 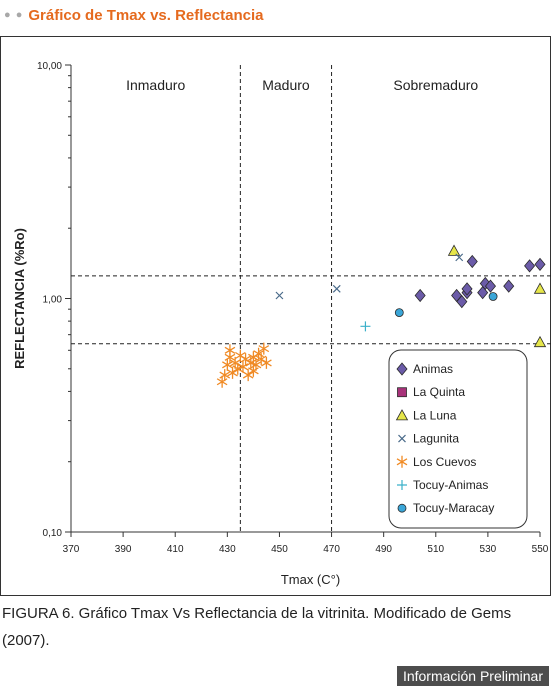 I want to click on section-header: ● ● Gráfico de Tmax vs. Reflectancia, so click(x=133, y=15).